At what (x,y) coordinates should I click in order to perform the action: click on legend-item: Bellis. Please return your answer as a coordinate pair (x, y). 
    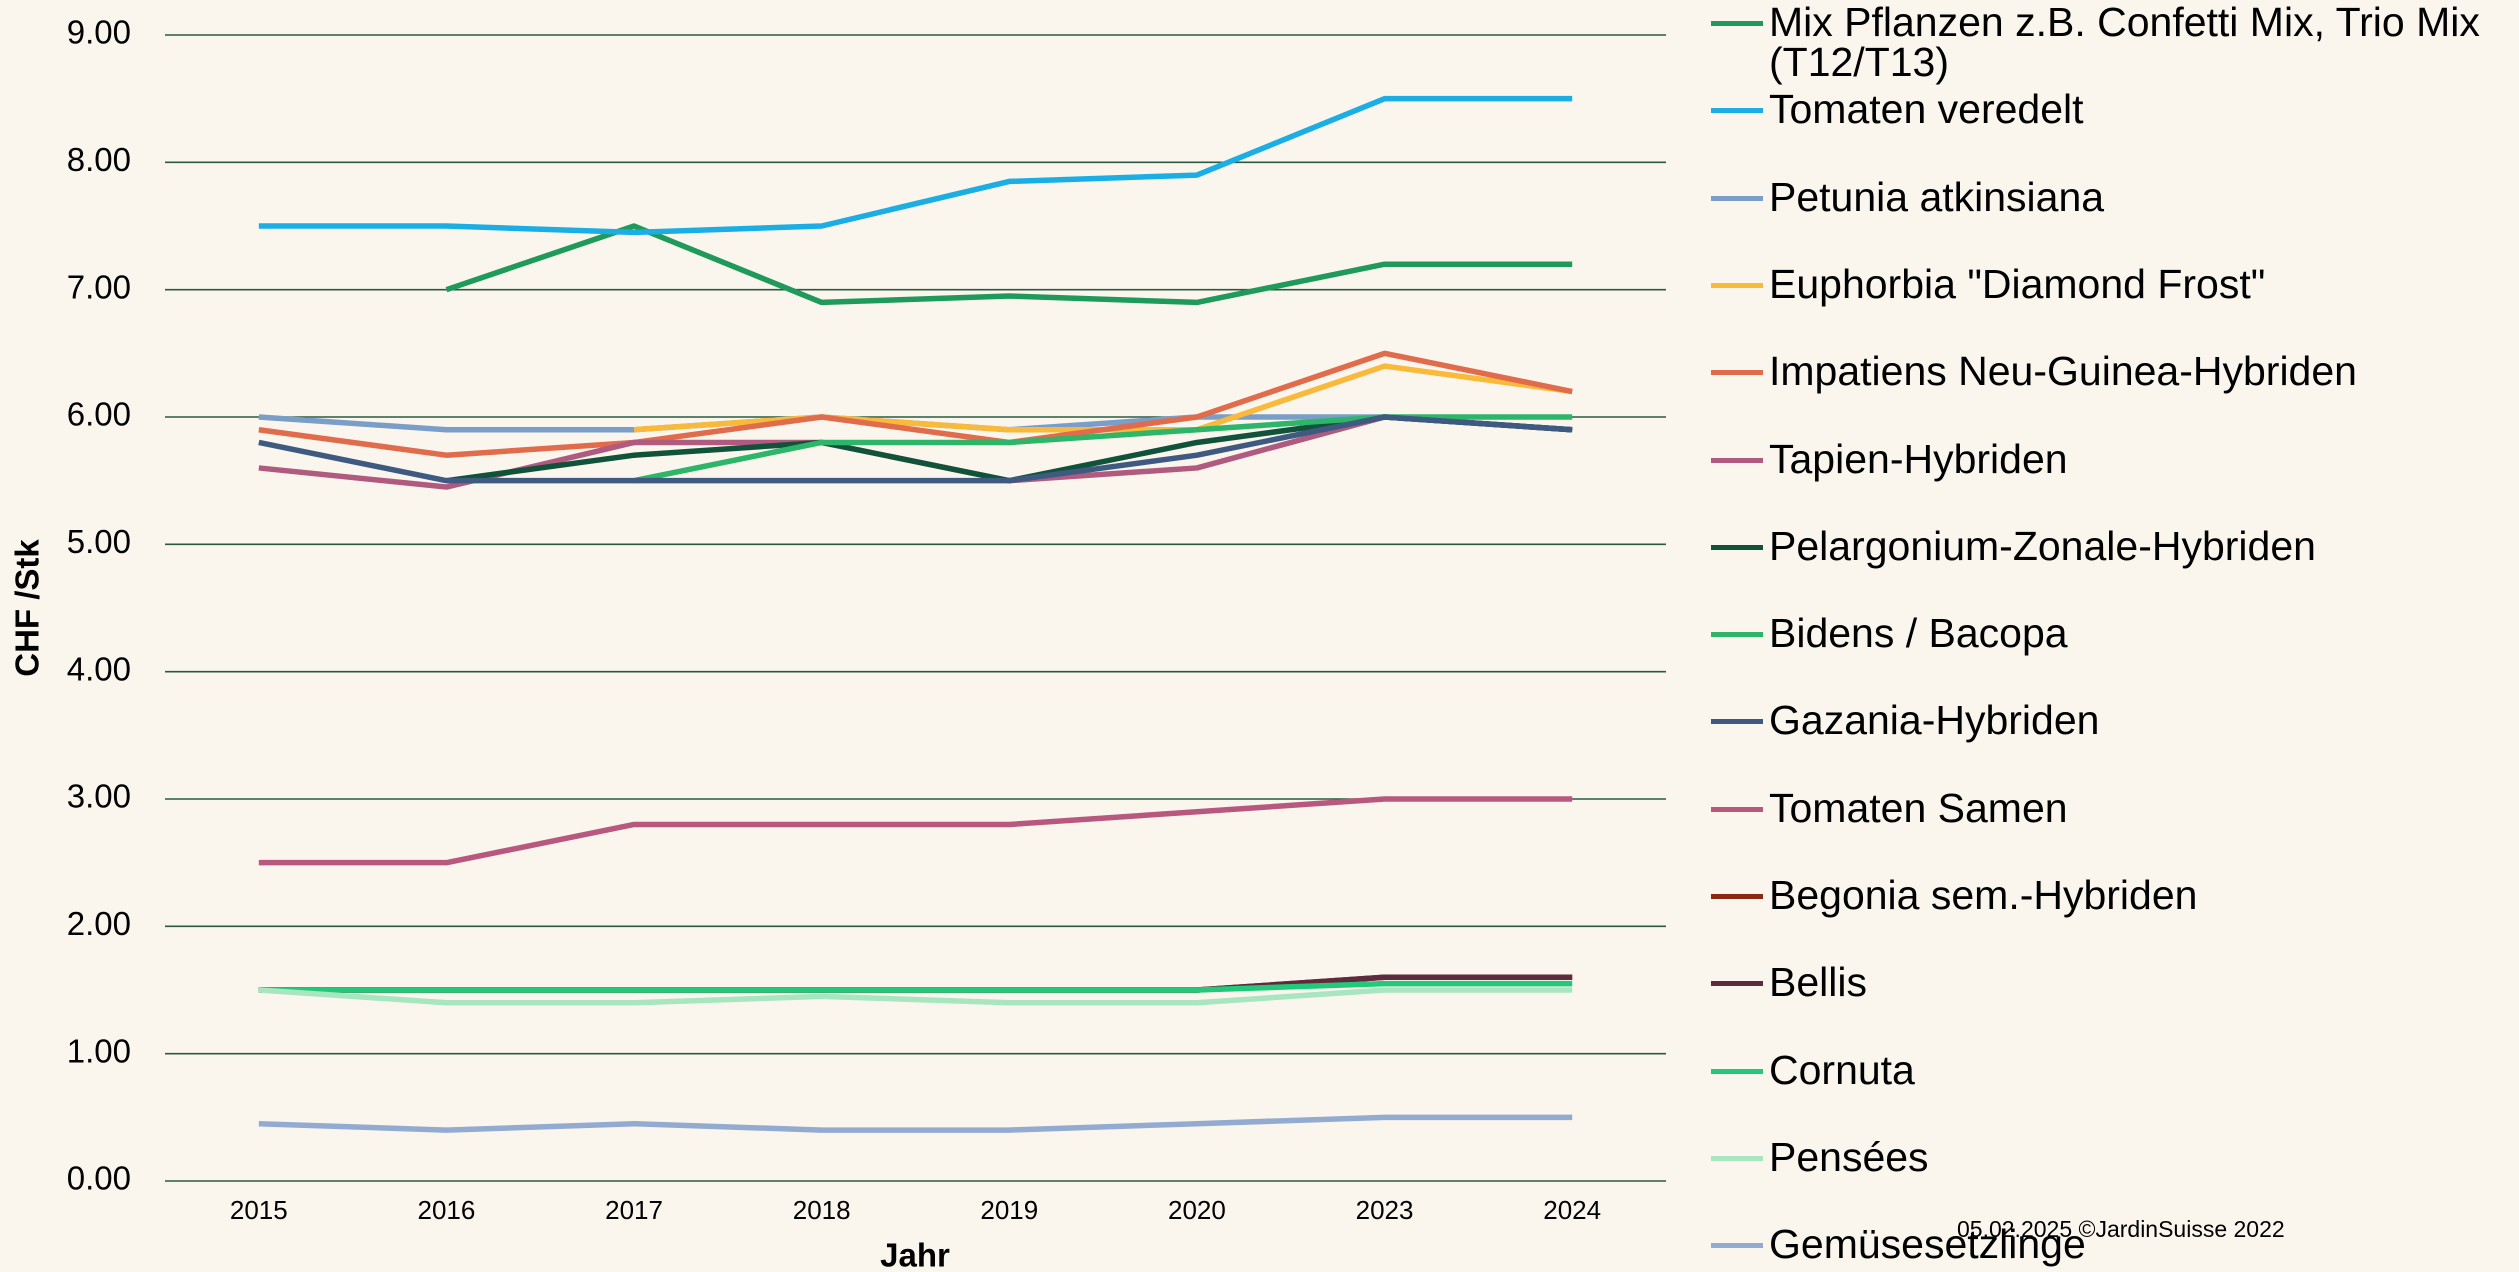
    Looking at the image, I should click on (2115, 982).